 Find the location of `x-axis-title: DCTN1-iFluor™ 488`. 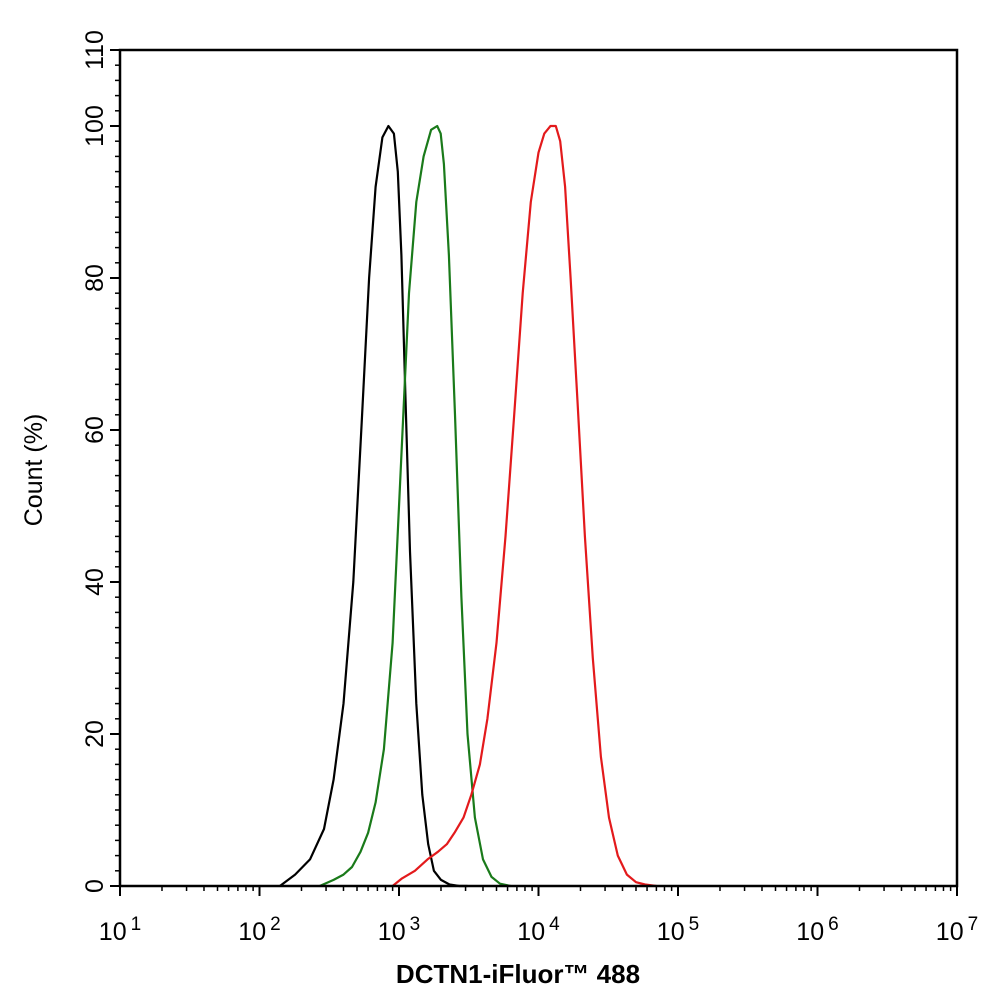

x-axis-title: DCTN1-iFluor™ 488 is located at coordinates (518, 974).